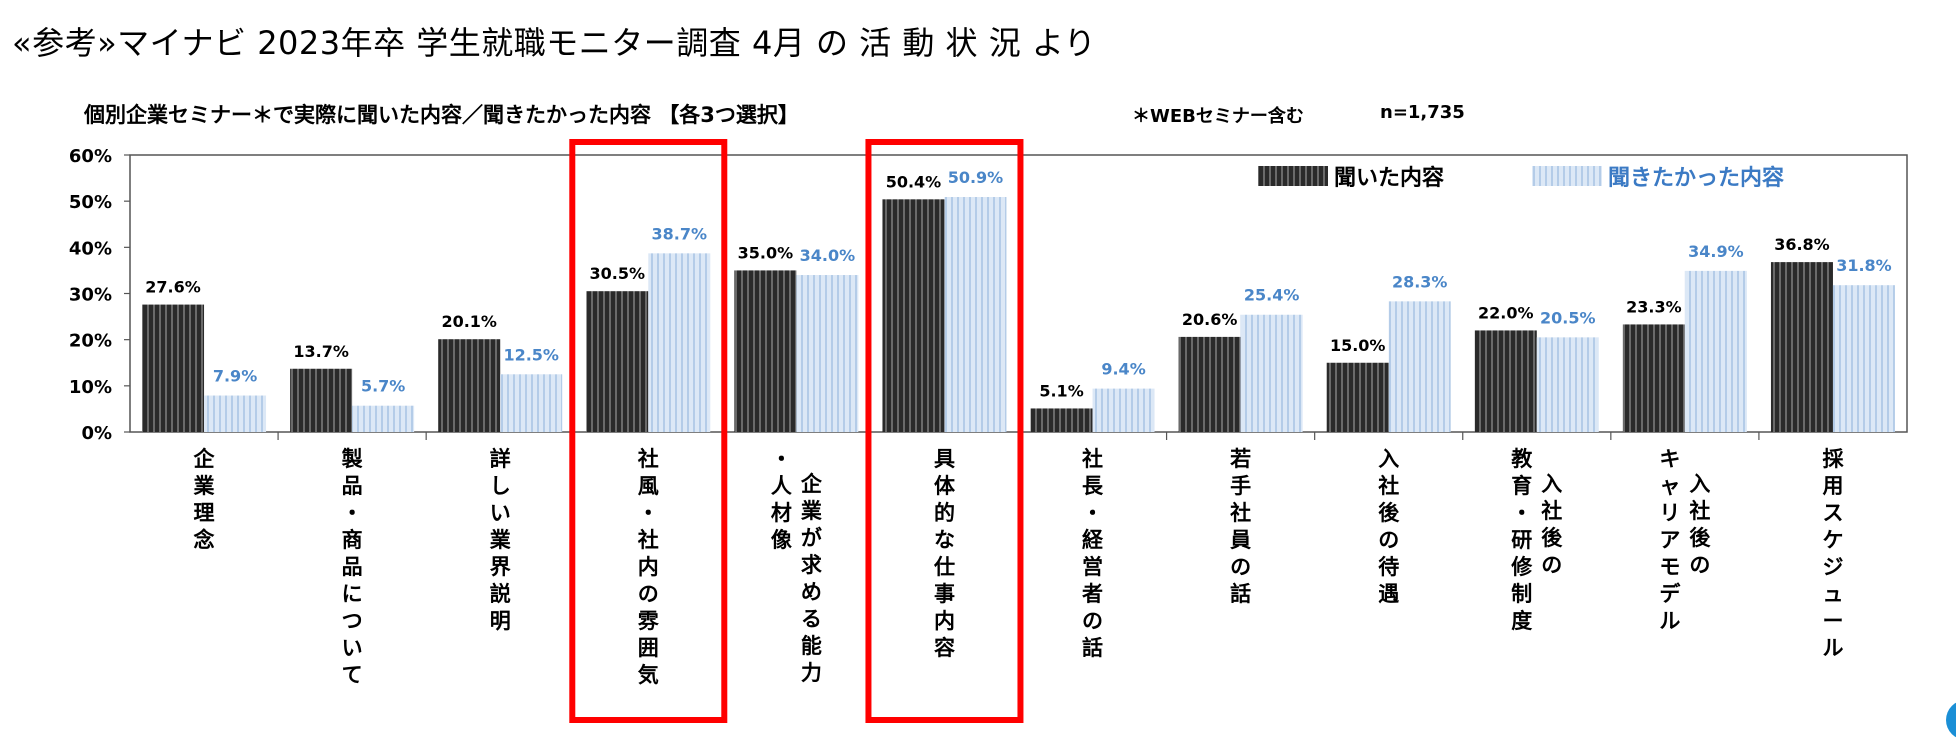 Image resolution: width=1956 pixels, height=740 pixels. What do you see at coordinates (1951, 720) in the screenshot?
I see `help-icon` at bounding box center [1951, 720].